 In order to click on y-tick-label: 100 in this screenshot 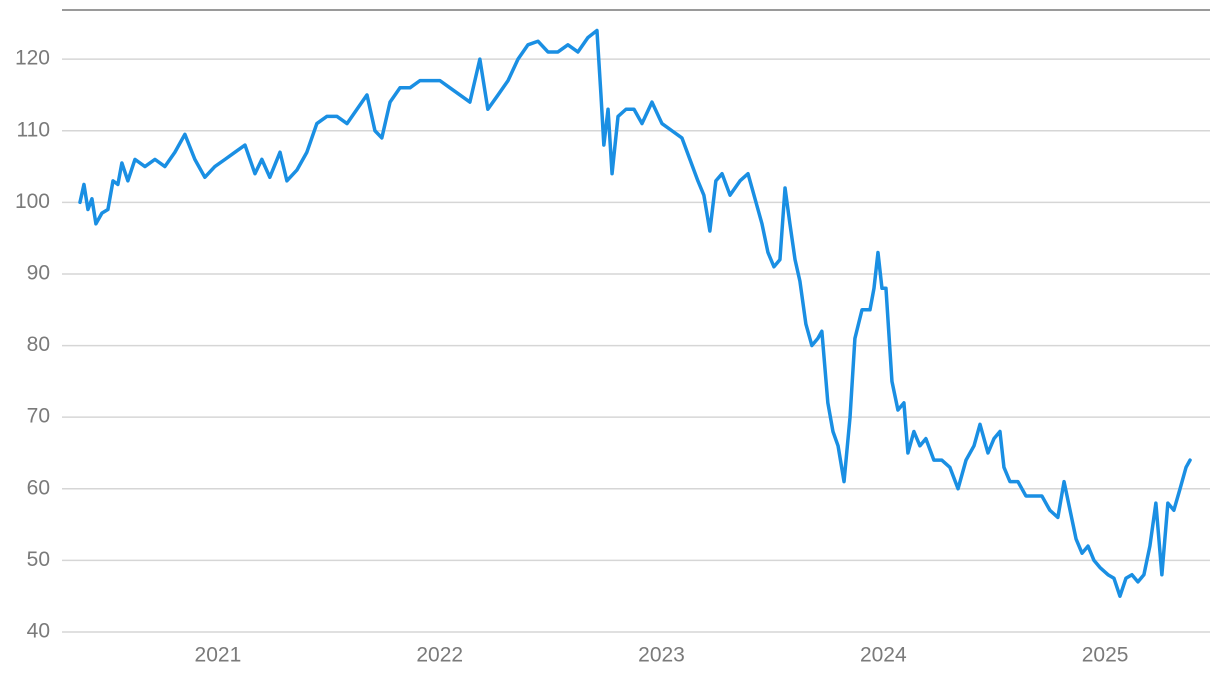, I will do `click(32, 201)`.